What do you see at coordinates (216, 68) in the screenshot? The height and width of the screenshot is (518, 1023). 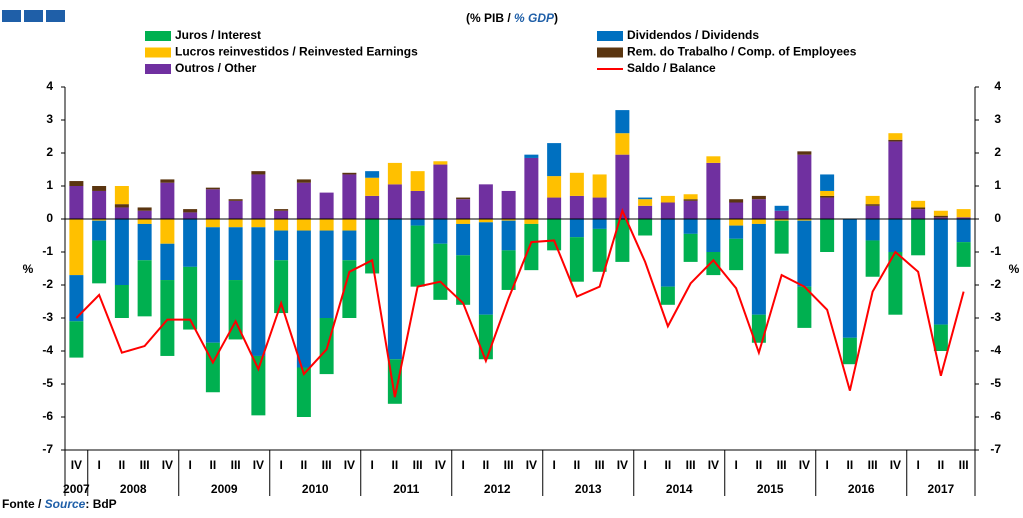 I see `legend-label: Outros / Other` at bounding box center [216, 68].